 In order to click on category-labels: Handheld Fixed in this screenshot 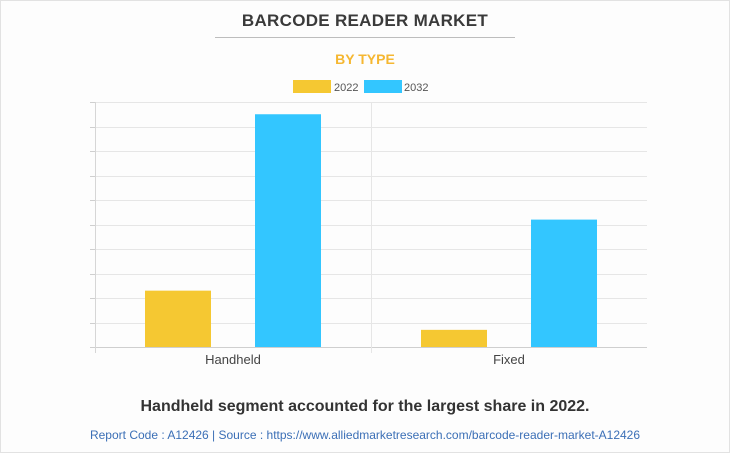, I will do `click(365, 359)`.